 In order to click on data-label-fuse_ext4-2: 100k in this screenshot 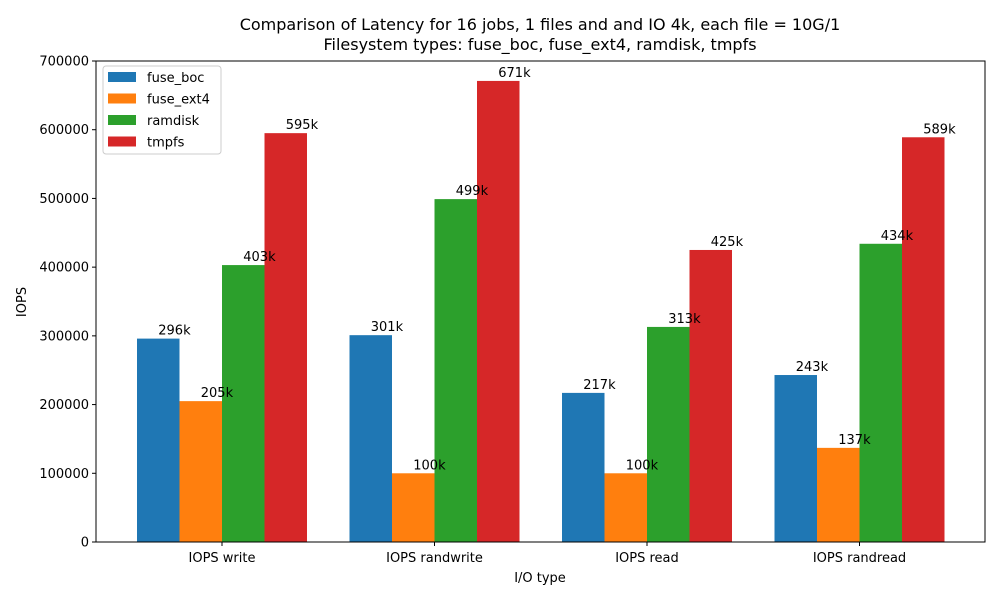, I will do `click(642, 465)`.